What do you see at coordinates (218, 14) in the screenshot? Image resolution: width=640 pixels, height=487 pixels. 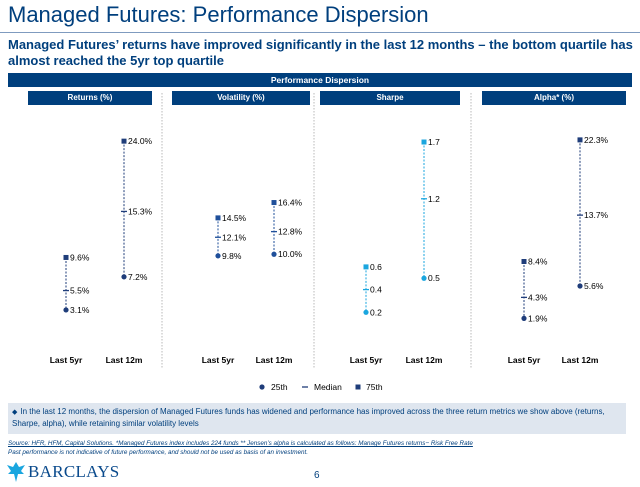 I see `page-title: Managed Futures: Performance Dispersion` at bounding box center [218, 14].